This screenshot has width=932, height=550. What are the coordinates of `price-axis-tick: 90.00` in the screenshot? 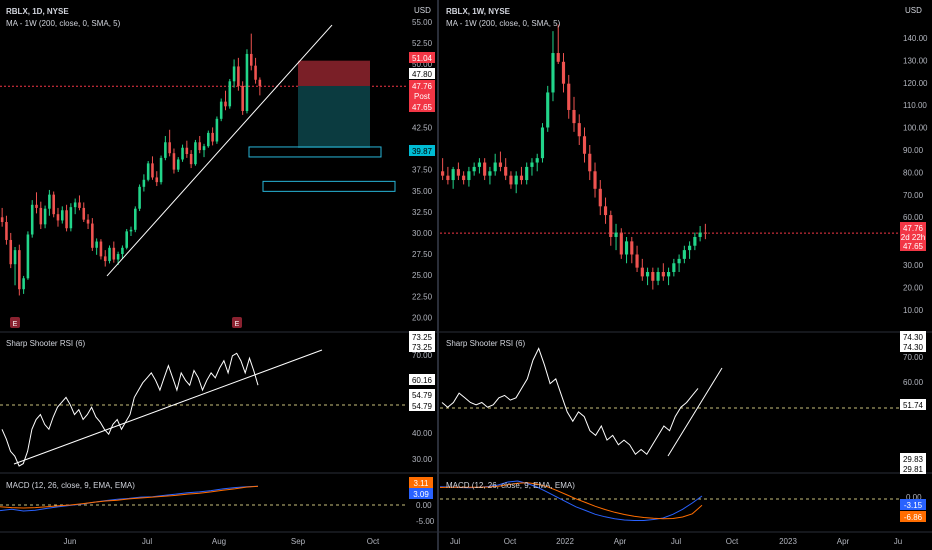 It's located at (913, 150).